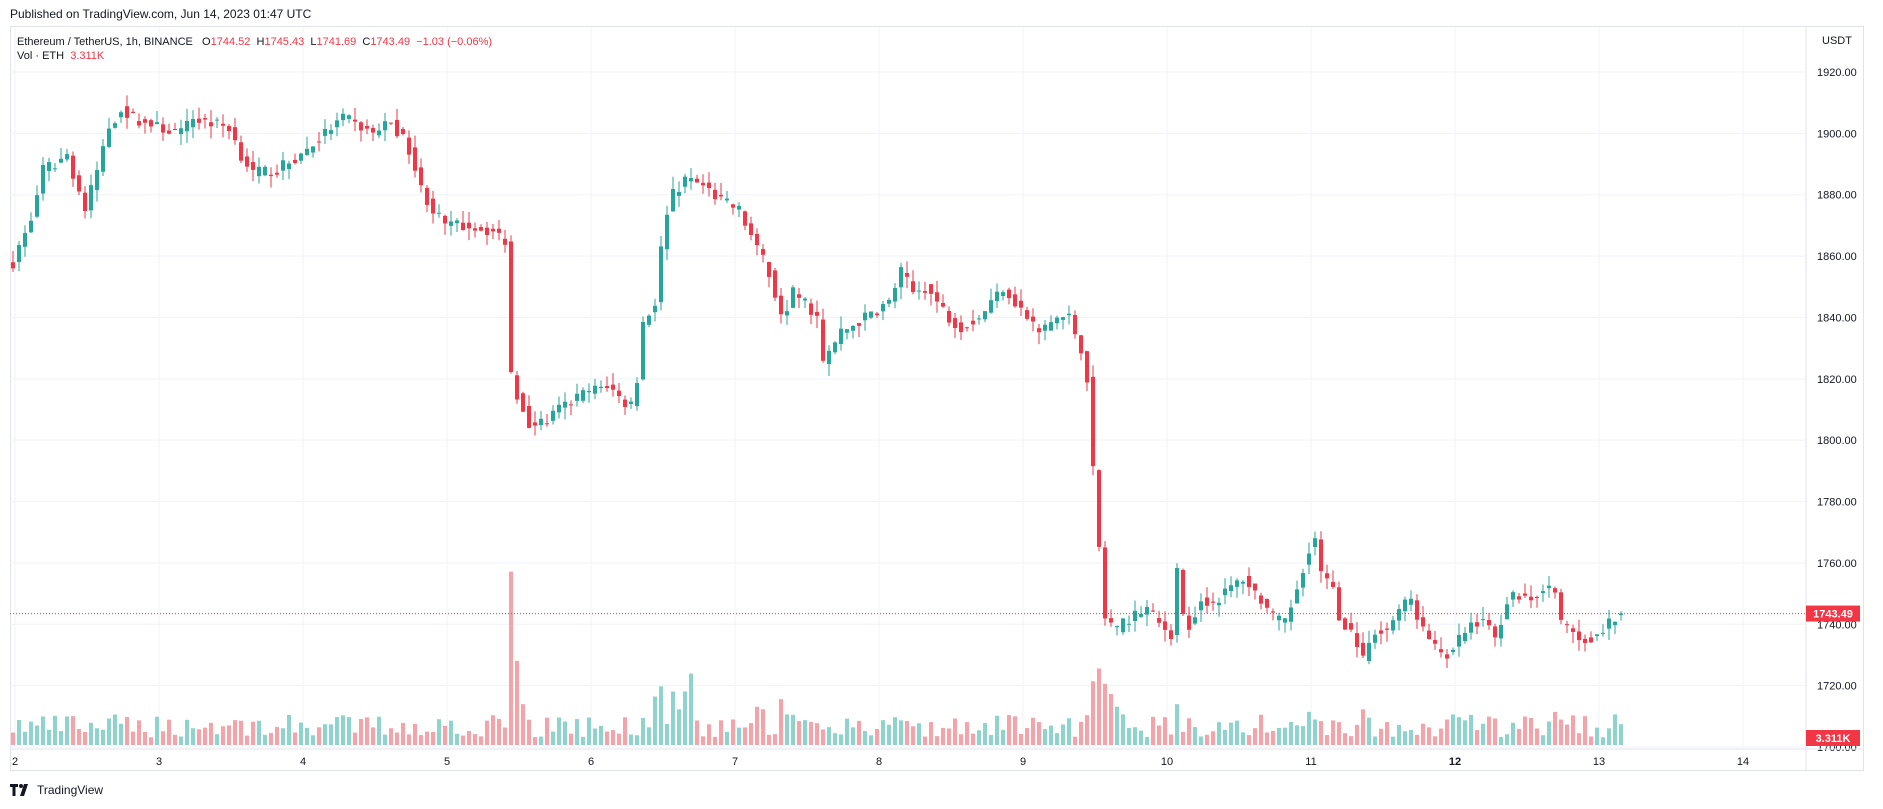 The width and height of the screenshot is (1883, 809). Describe the element at coordinates (105, 42) in the screenshot. I see `legend-symbol: Ethereum / TetherUS, 1h, BINANCE` at that location.